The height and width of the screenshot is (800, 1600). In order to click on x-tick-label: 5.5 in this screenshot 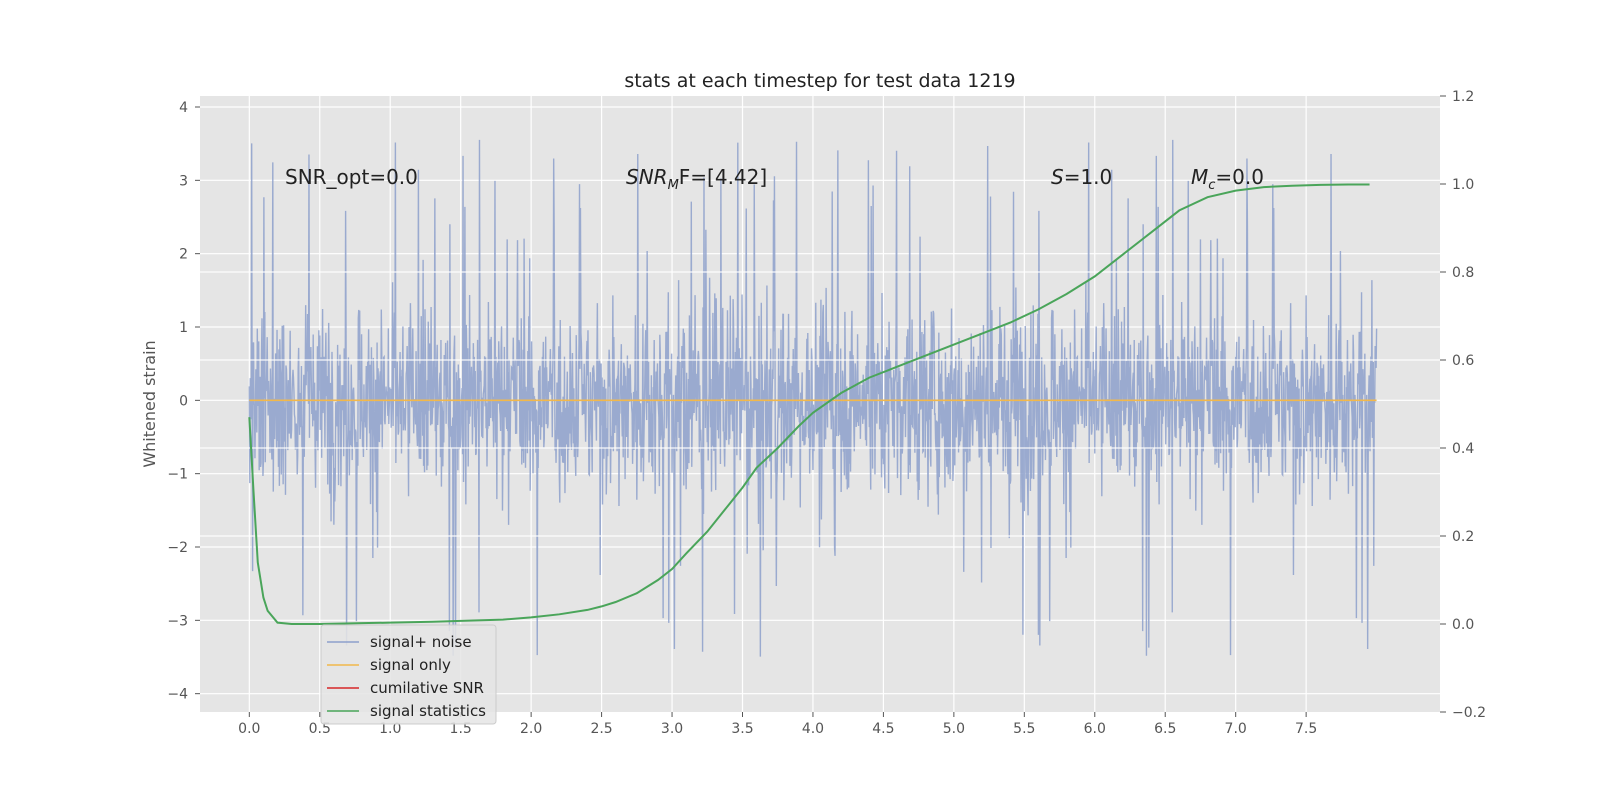, I will do `click(1024, 729)`.